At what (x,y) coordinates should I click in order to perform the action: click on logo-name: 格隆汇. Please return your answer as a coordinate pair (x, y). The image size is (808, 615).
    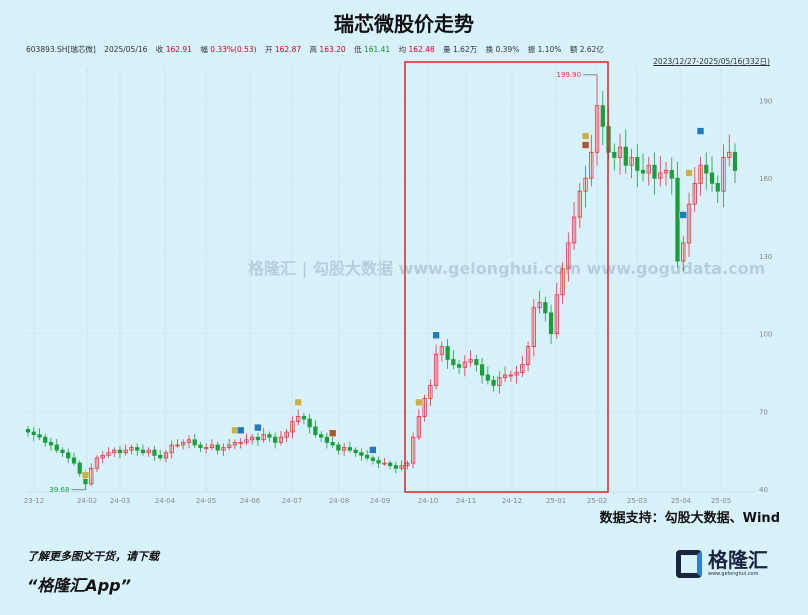
    Looking at the image, I should click on (738, 560).